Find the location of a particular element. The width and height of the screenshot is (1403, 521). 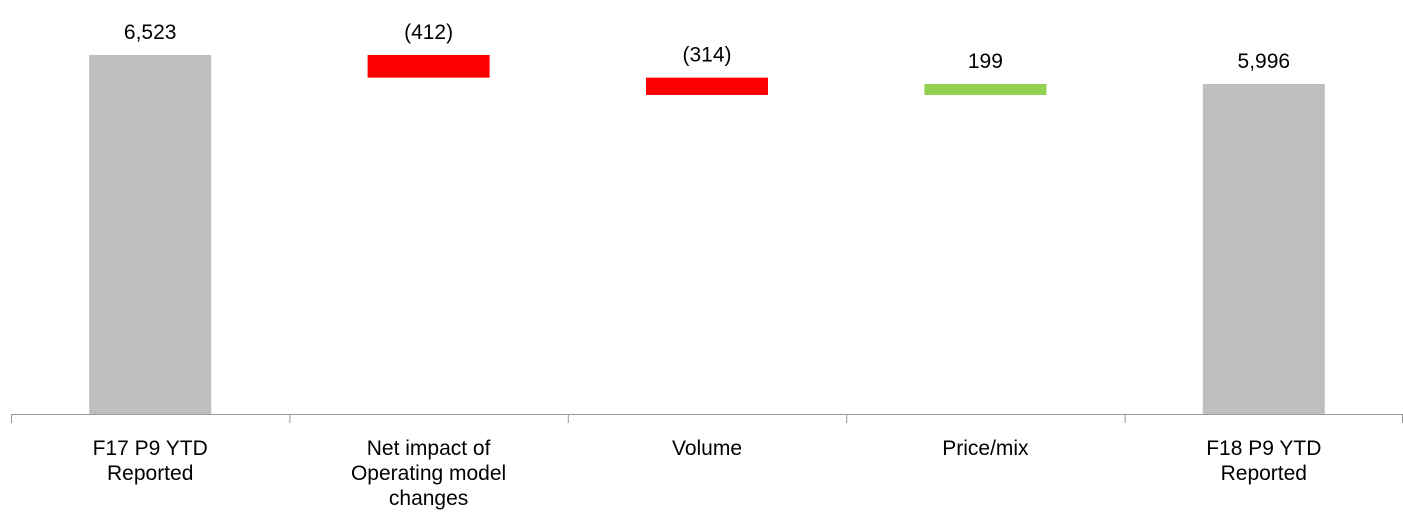

category-label-2: Net impact of Operating model changes is located at coordinates (428, 473).